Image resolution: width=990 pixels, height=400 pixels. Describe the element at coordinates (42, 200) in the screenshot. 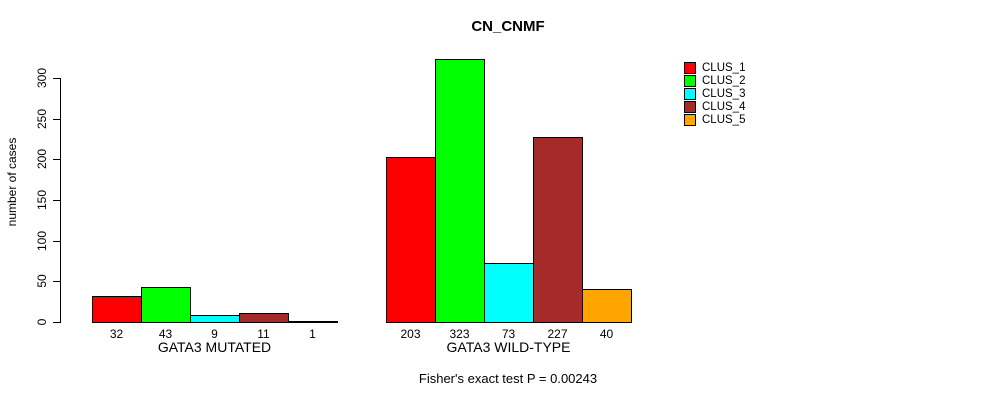

I see `y-tick-label: 150` at that location.